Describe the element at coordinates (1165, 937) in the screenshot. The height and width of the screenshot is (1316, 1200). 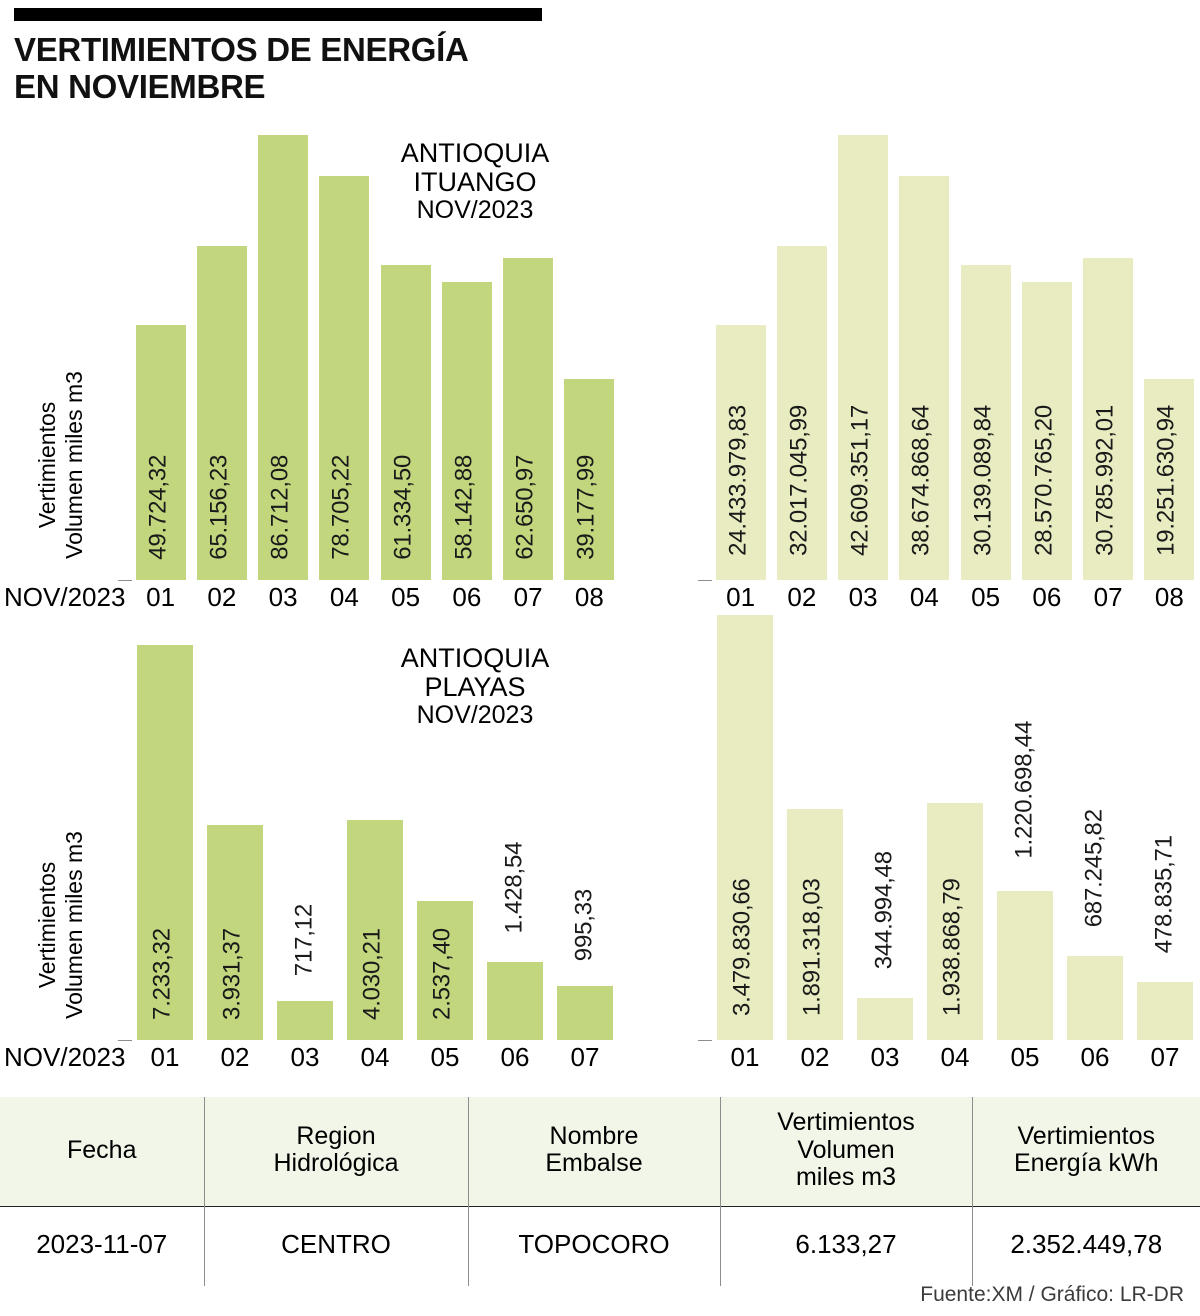
I see `bar: 478.835,71` at that location.